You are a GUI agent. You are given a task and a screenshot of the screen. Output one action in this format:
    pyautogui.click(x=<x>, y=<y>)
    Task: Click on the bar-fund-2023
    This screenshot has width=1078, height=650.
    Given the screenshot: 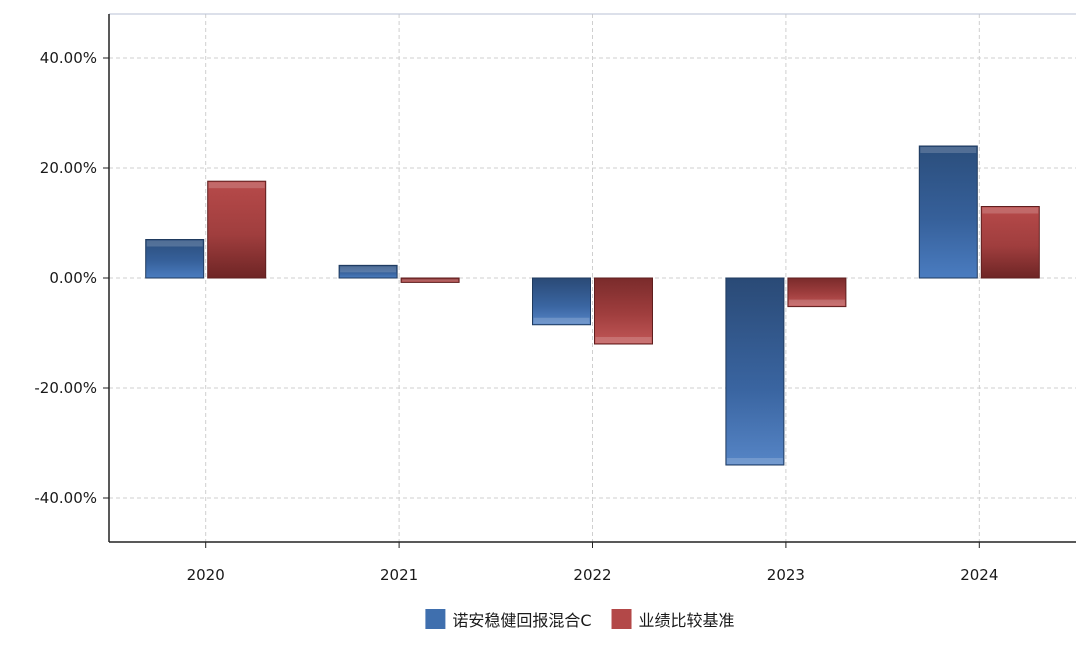 What is the action you would take?
    pyautogui.click(x=755, y=371)
    